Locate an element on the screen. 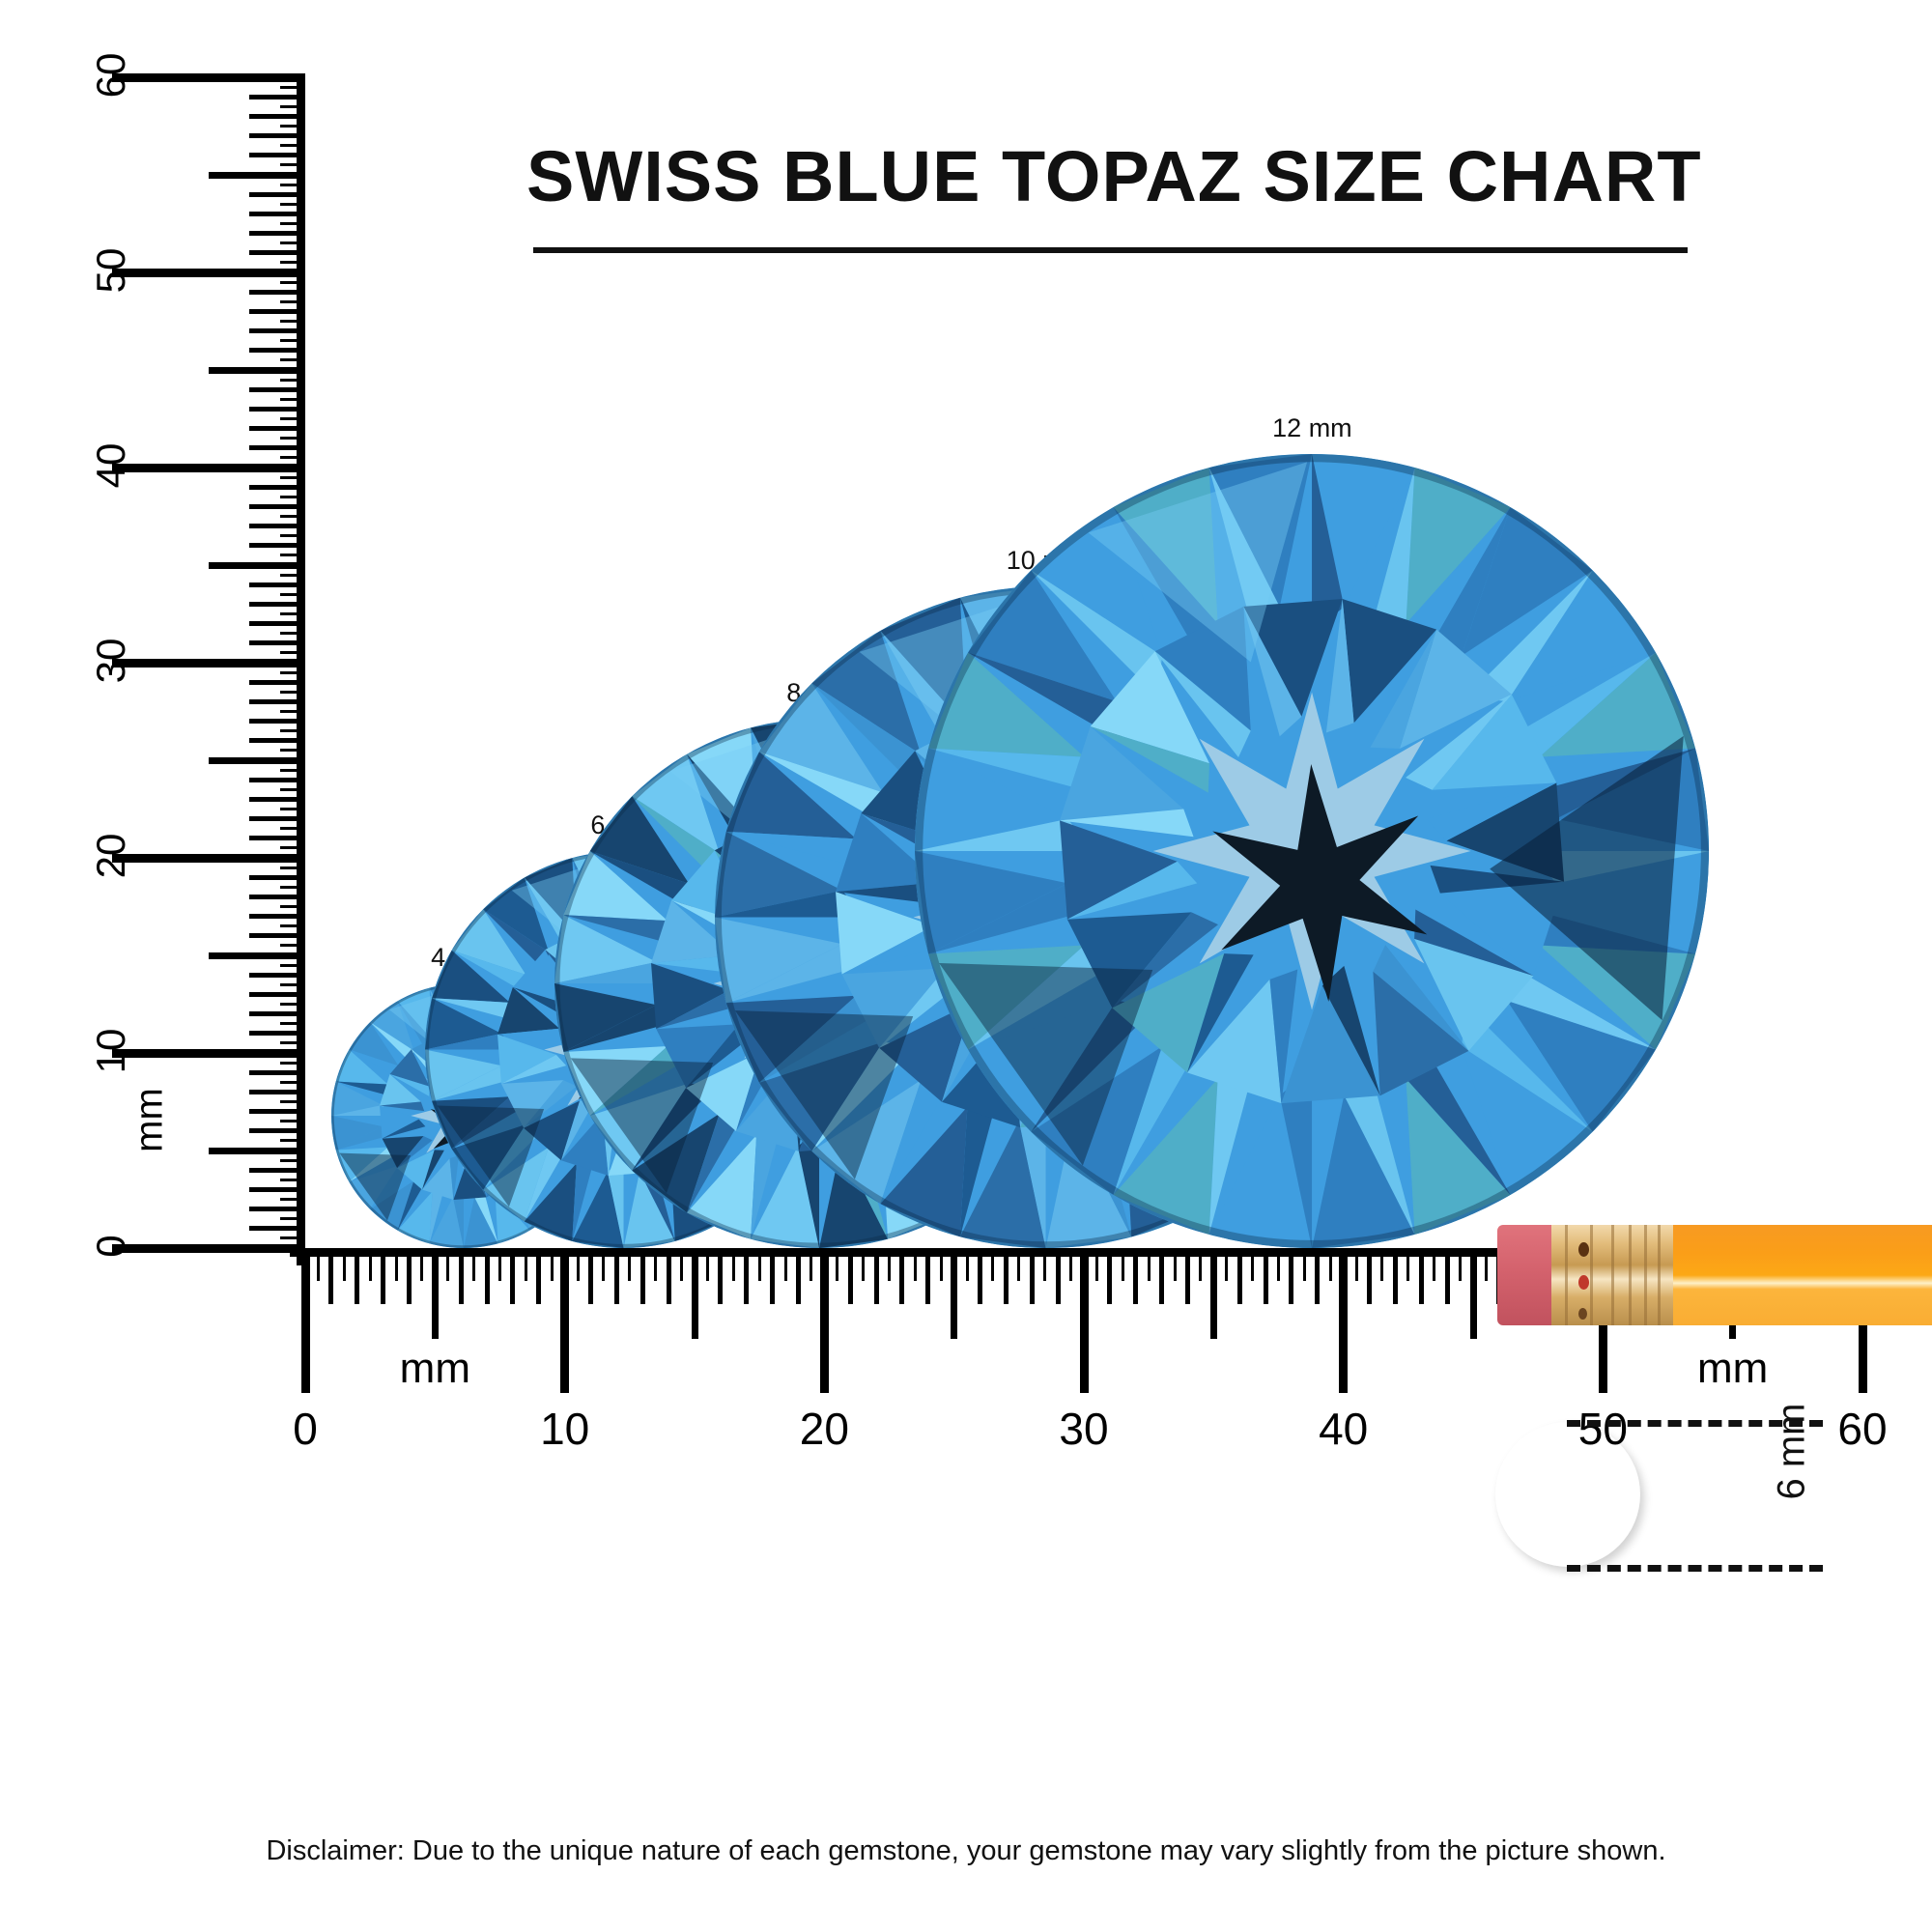 The width and height of the screenshot is (1932, 1932). pencil-eraser-end is located at coordinates (1525, 1275).